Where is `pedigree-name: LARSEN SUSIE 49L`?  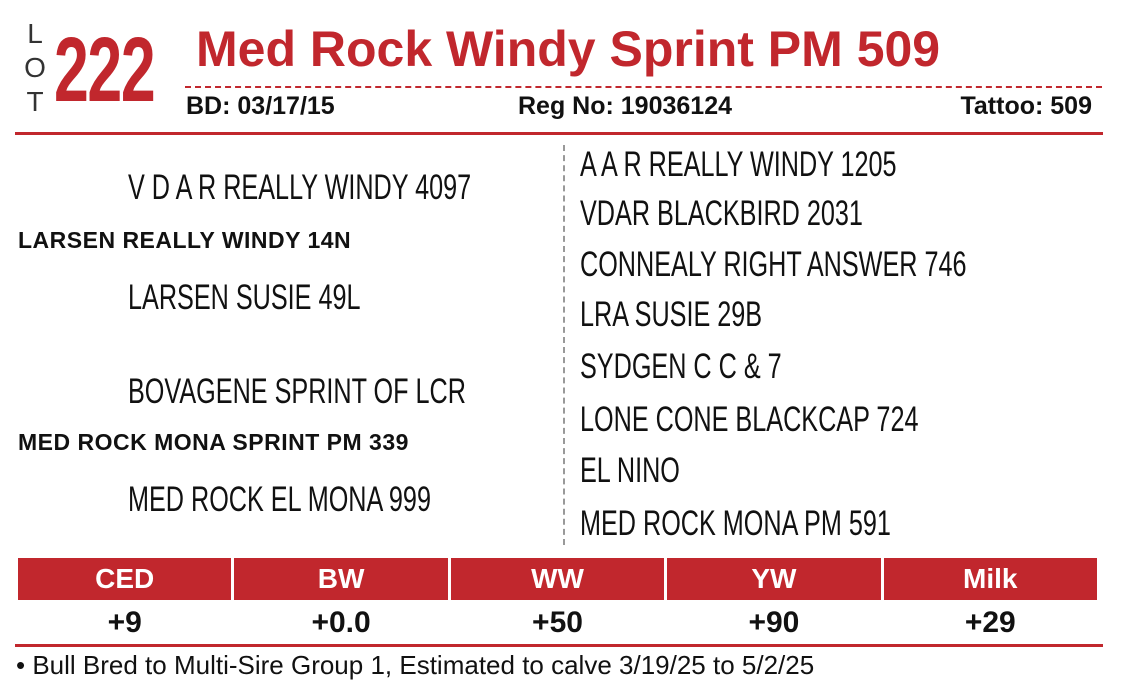
pedigree-name: LARSEN SUSIE 49L is located at coordinates (244, 297).